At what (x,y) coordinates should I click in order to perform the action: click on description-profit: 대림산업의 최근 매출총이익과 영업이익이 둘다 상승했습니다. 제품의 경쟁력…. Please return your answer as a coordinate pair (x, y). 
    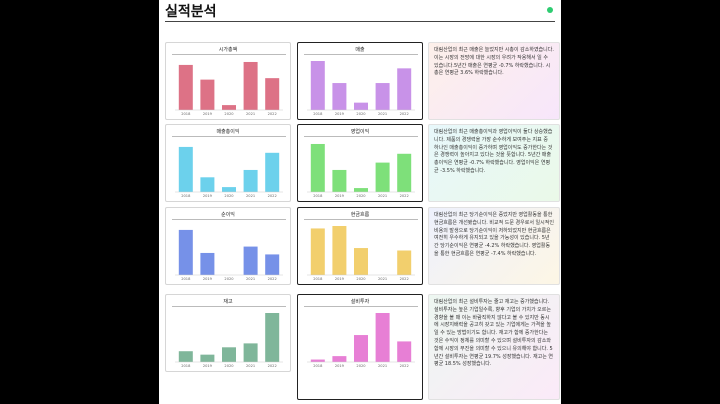
    Looking at the image, I should click on (494, 163).